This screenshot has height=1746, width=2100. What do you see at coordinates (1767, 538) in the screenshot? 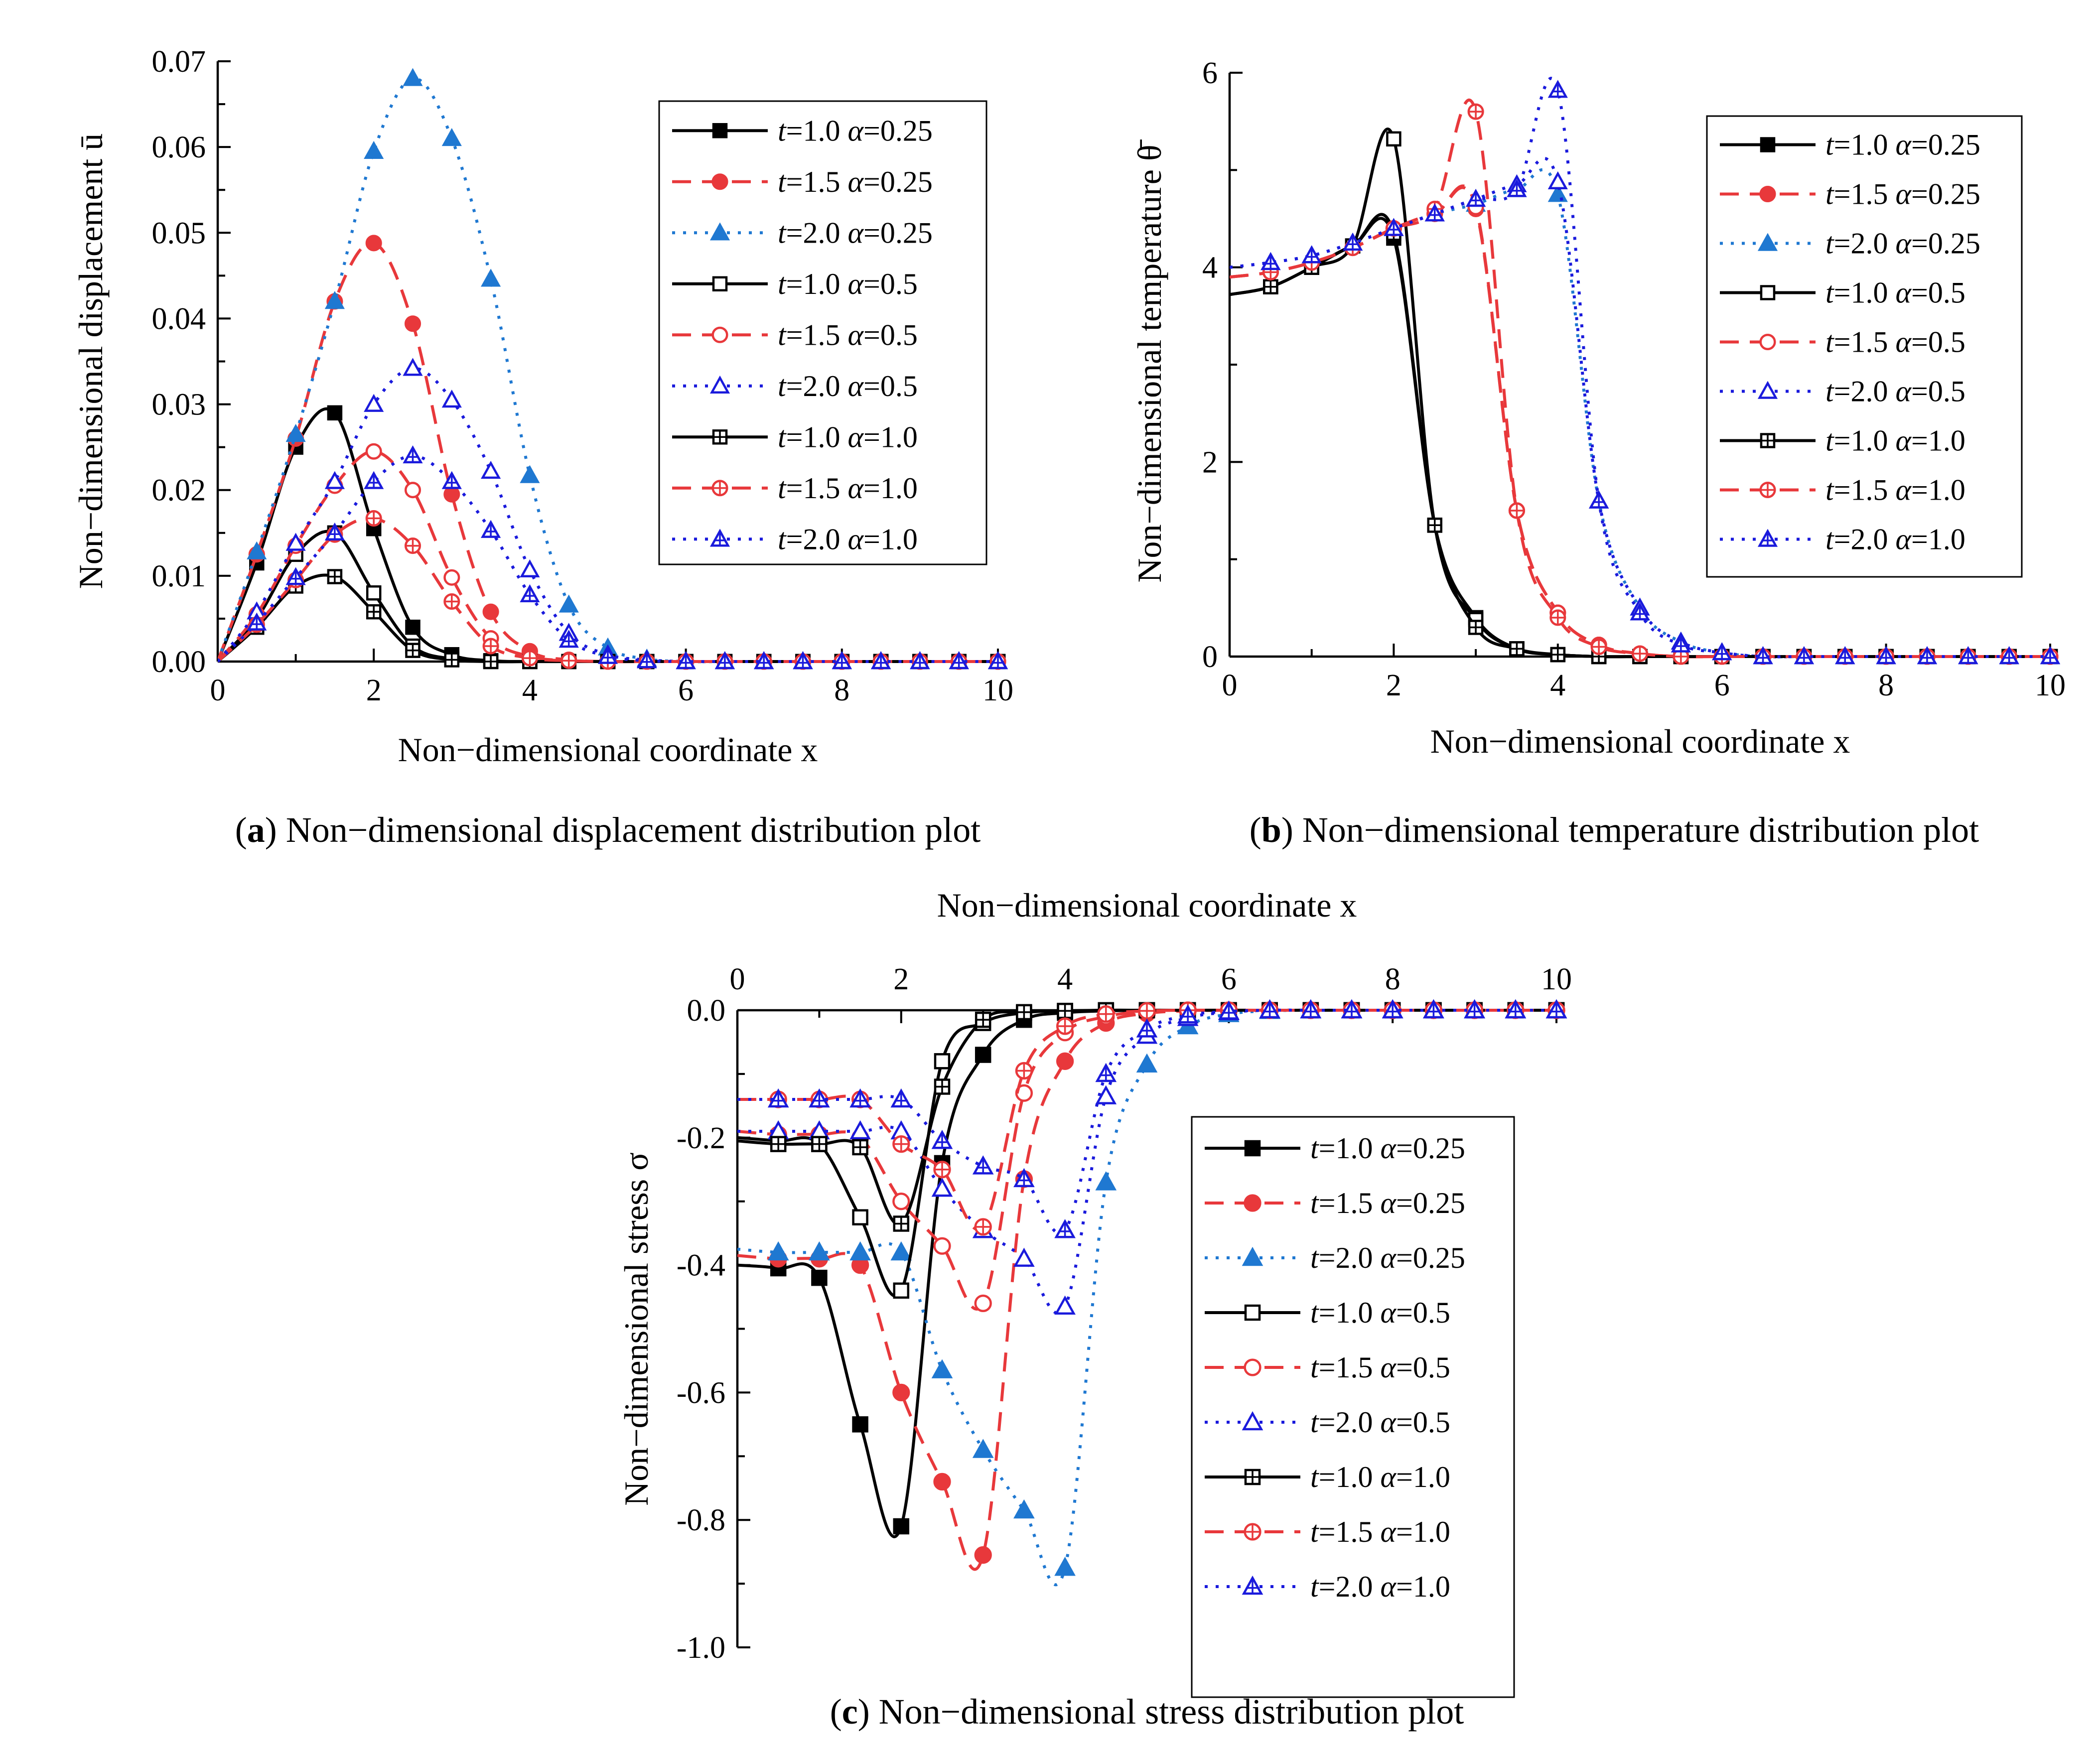
I see `legend-marker-cross` at bounding box center [1767, 538].